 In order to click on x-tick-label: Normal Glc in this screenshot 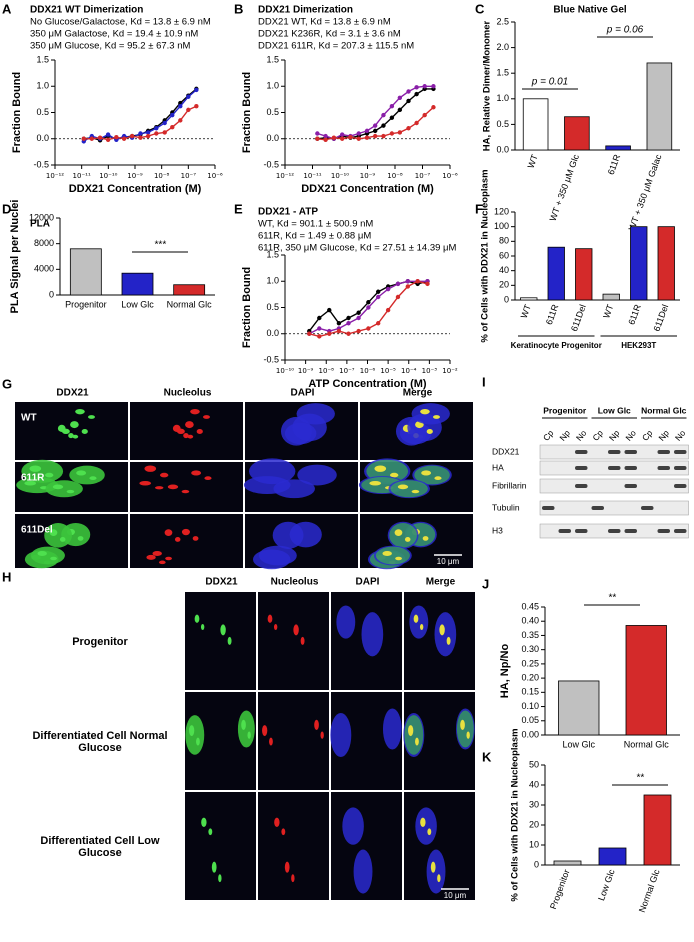, I will do `click(190, 304)`.